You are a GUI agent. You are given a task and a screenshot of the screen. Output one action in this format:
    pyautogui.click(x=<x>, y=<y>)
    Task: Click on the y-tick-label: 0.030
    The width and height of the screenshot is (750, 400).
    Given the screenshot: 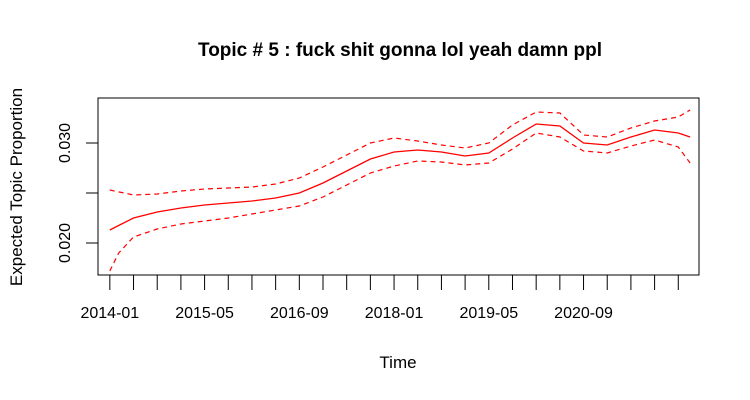 What is the action you would take?
    pyautogui.click(x=65, y=143)
    